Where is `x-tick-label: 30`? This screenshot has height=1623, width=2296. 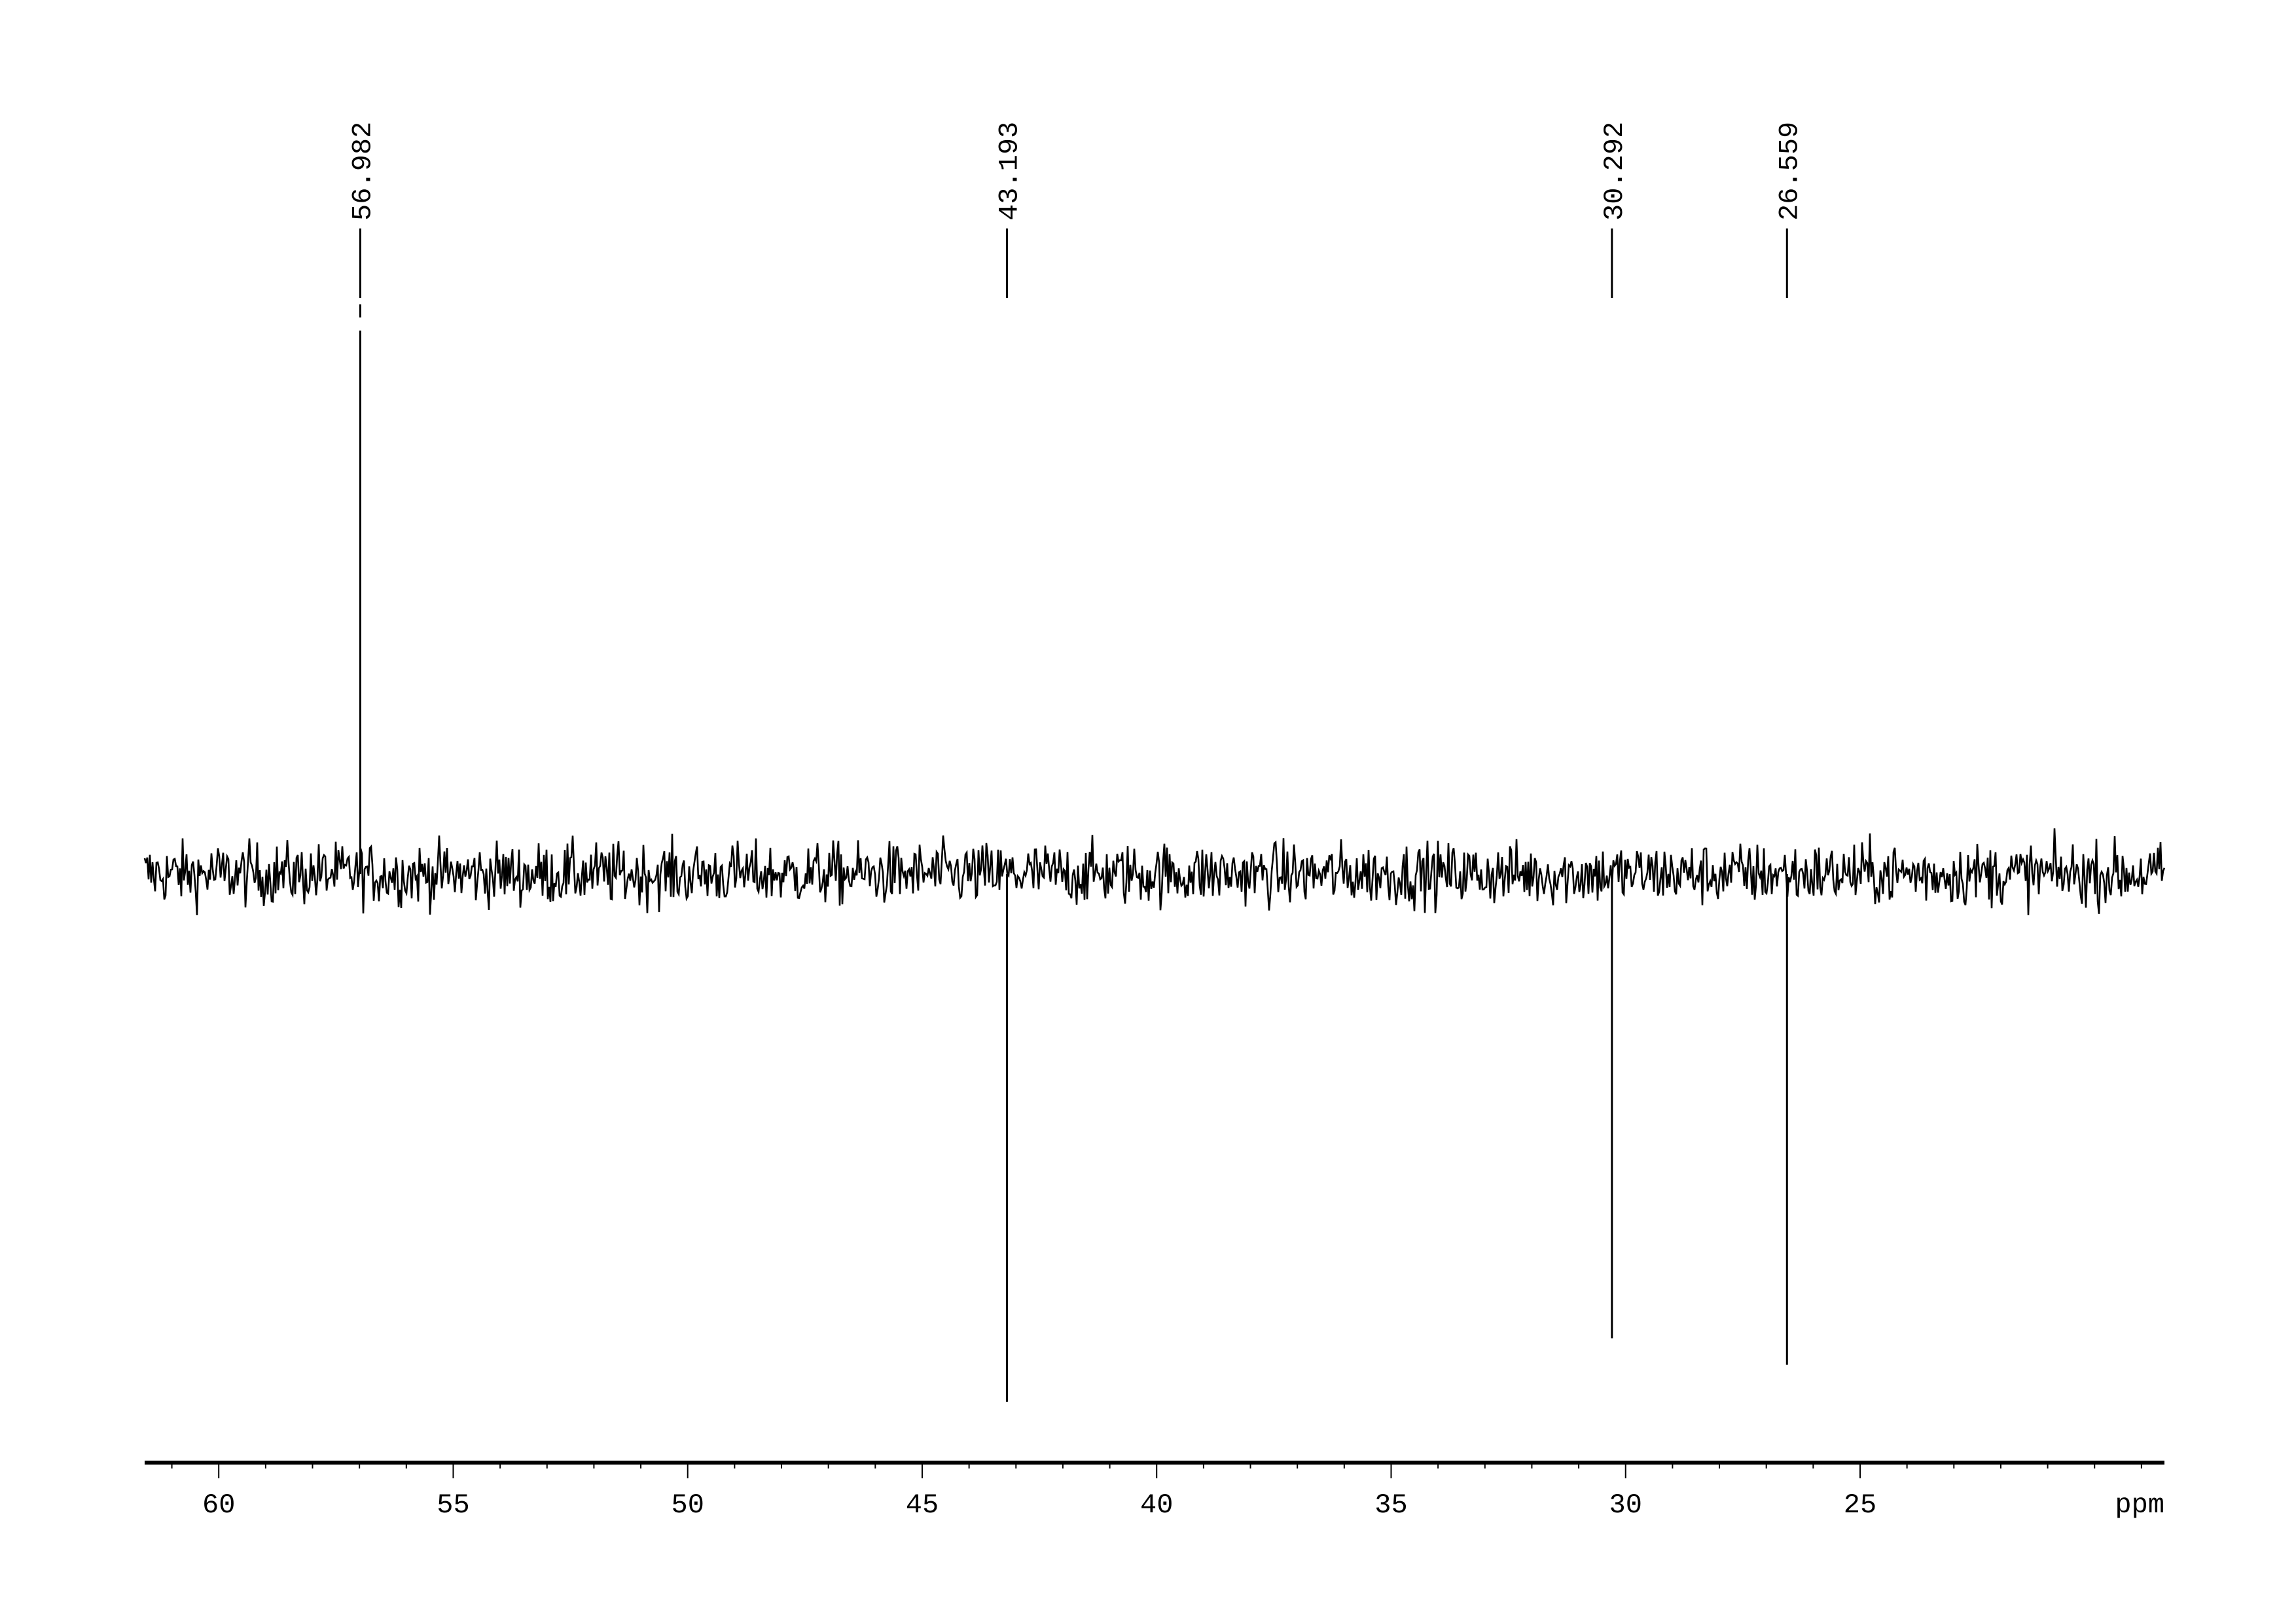
x-tick-label: 30 is located at coordinates (1625, 1505).